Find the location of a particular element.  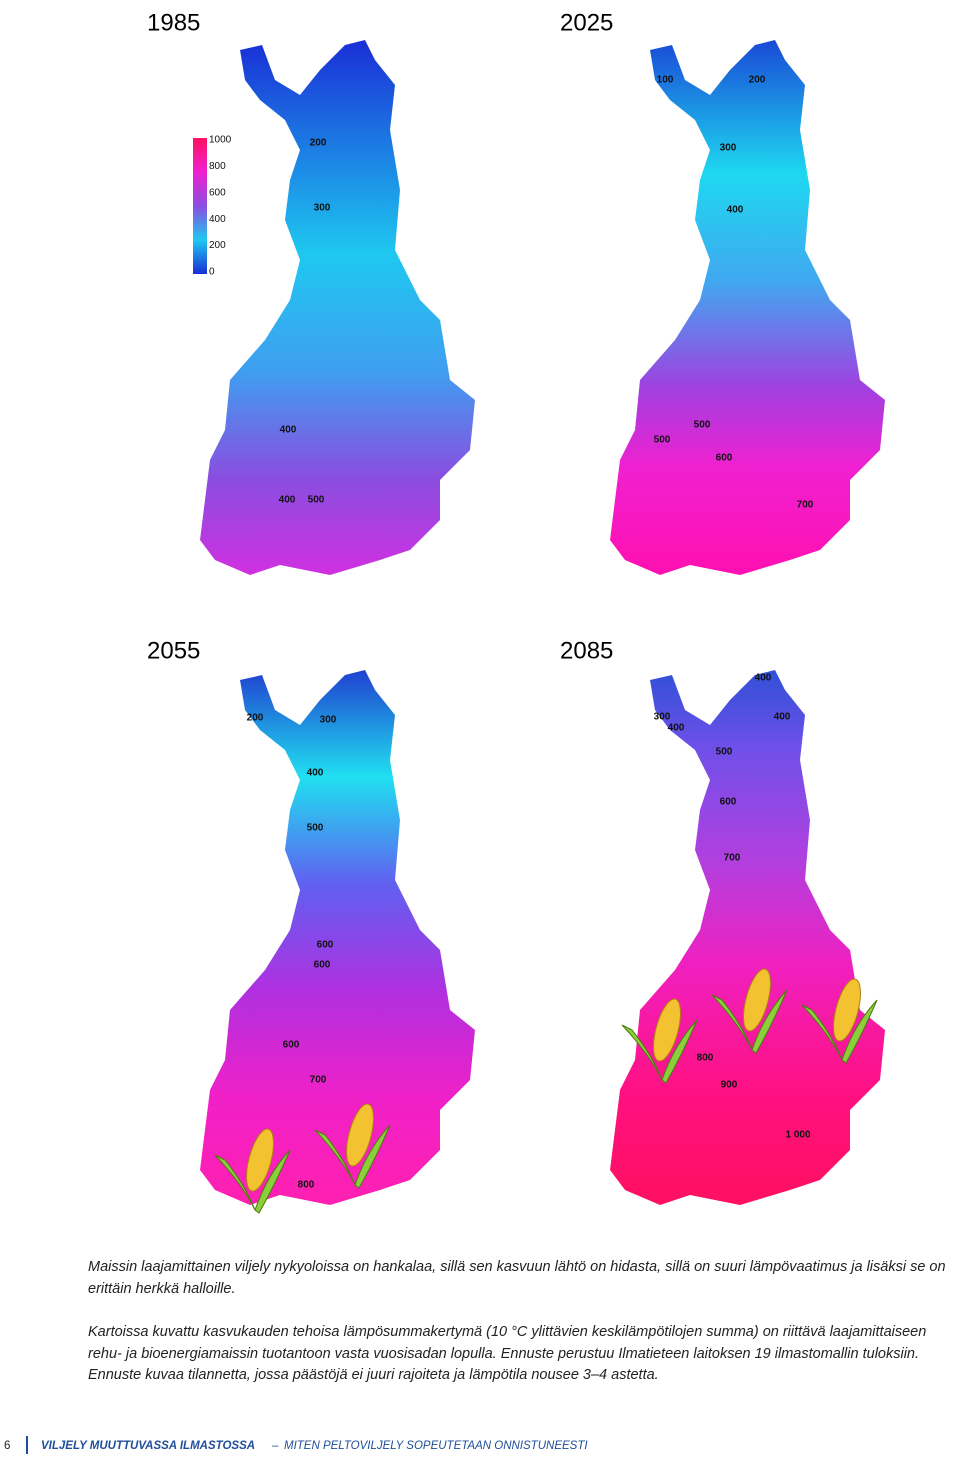

map-panel: 1985 200 300 400 400 500 is located at coordinates (311, 292).